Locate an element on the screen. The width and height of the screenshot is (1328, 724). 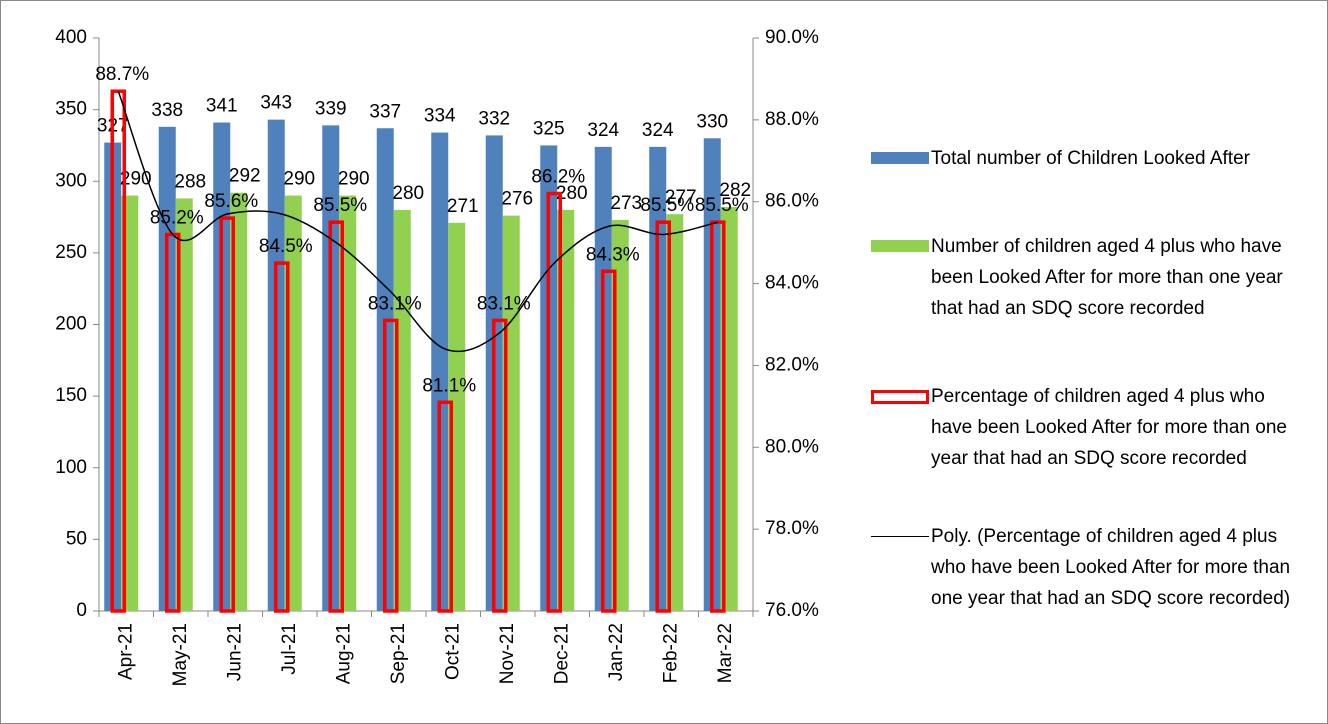
data-label: 85.6% is located at coordinates (231, 201).